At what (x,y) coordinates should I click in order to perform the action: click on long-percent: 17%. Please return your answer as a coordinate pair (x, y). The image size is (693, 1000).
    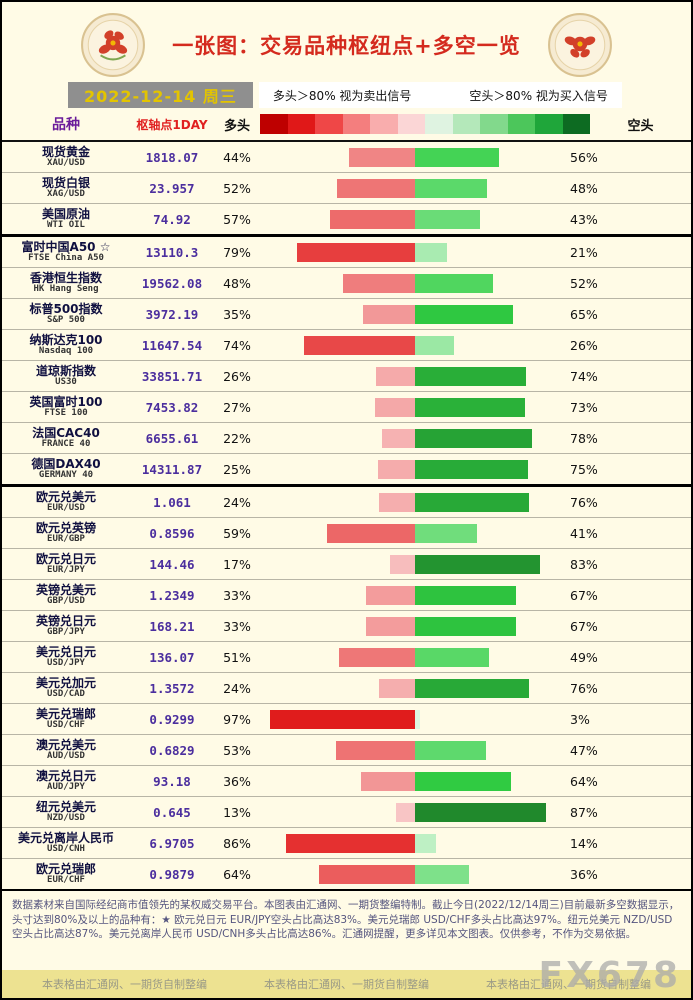
    Looking at the image, I should click on (237, 564).